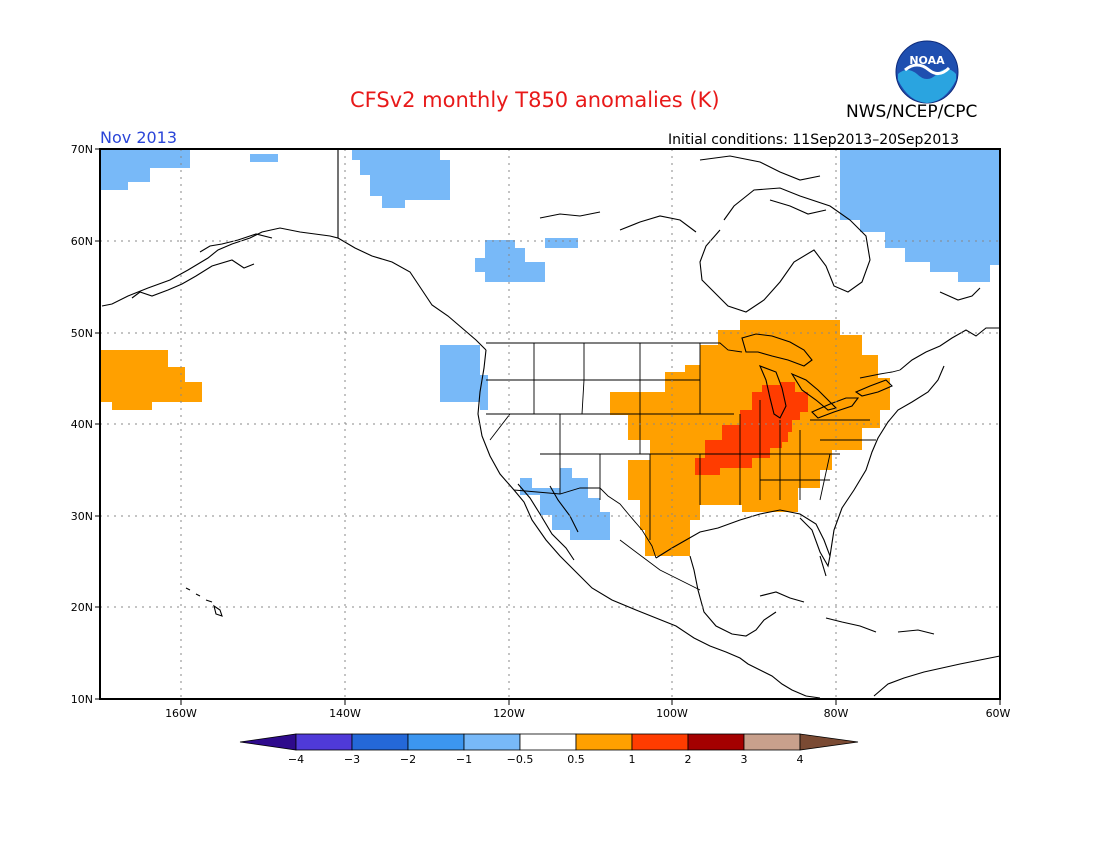  Describe the element at coordinates (535, 100) in the screenshot. I see `map-title: CFSv2 monthly T850 anomalies (K)` at that location.